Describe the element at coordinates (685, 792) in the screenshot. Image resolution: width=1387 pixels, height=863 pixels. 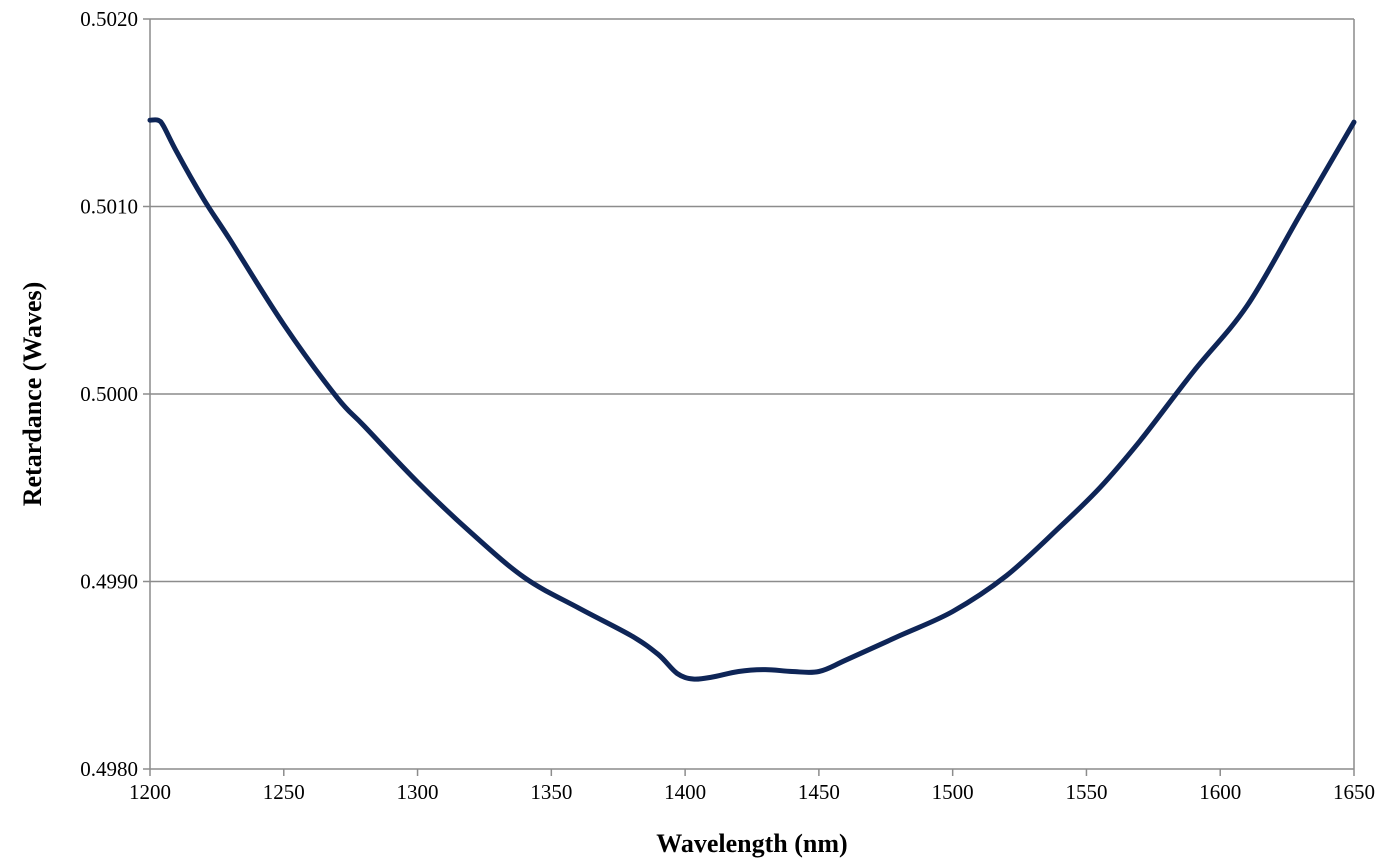
I see `x-tick-label: 1400` at that location.